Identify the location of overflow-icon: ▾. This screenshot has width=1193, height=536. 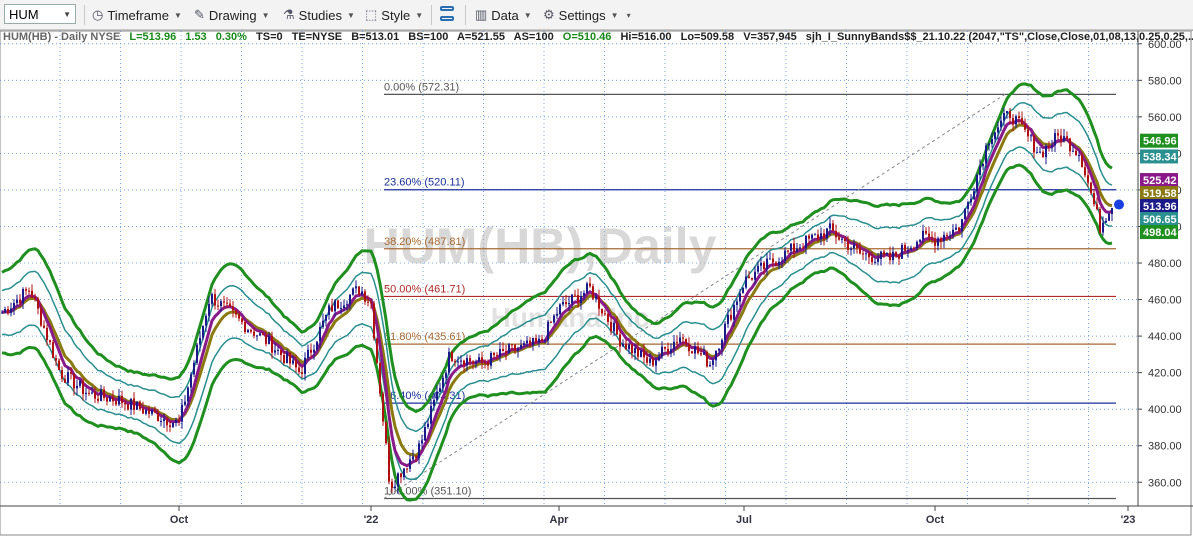
(628, 15).